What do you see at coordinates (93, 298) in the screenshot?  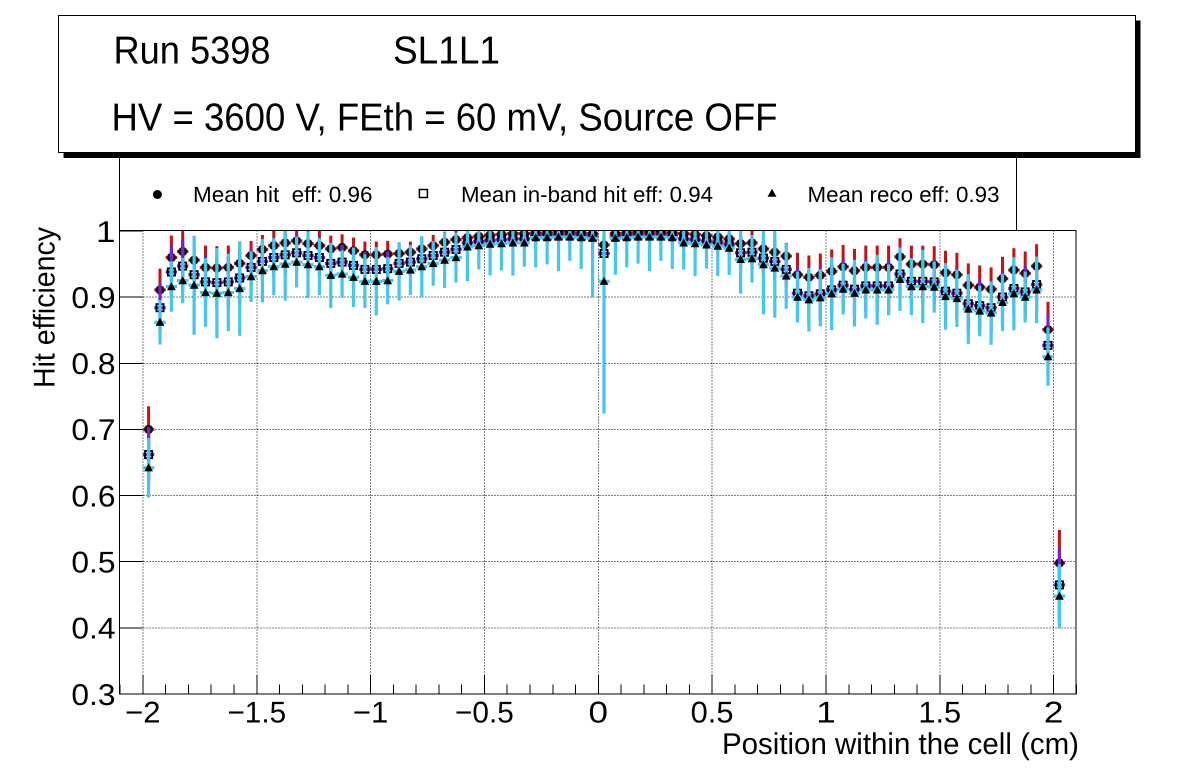 I see `svg-text: 0.9` at bounding box center [93, 298].